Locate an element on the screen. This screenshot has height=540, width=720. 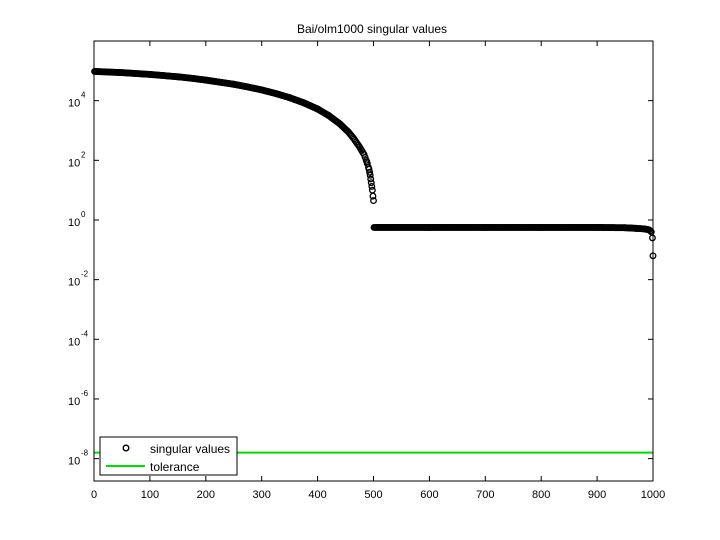
x-tick-label: 100 is located at coordinates (150, 495).